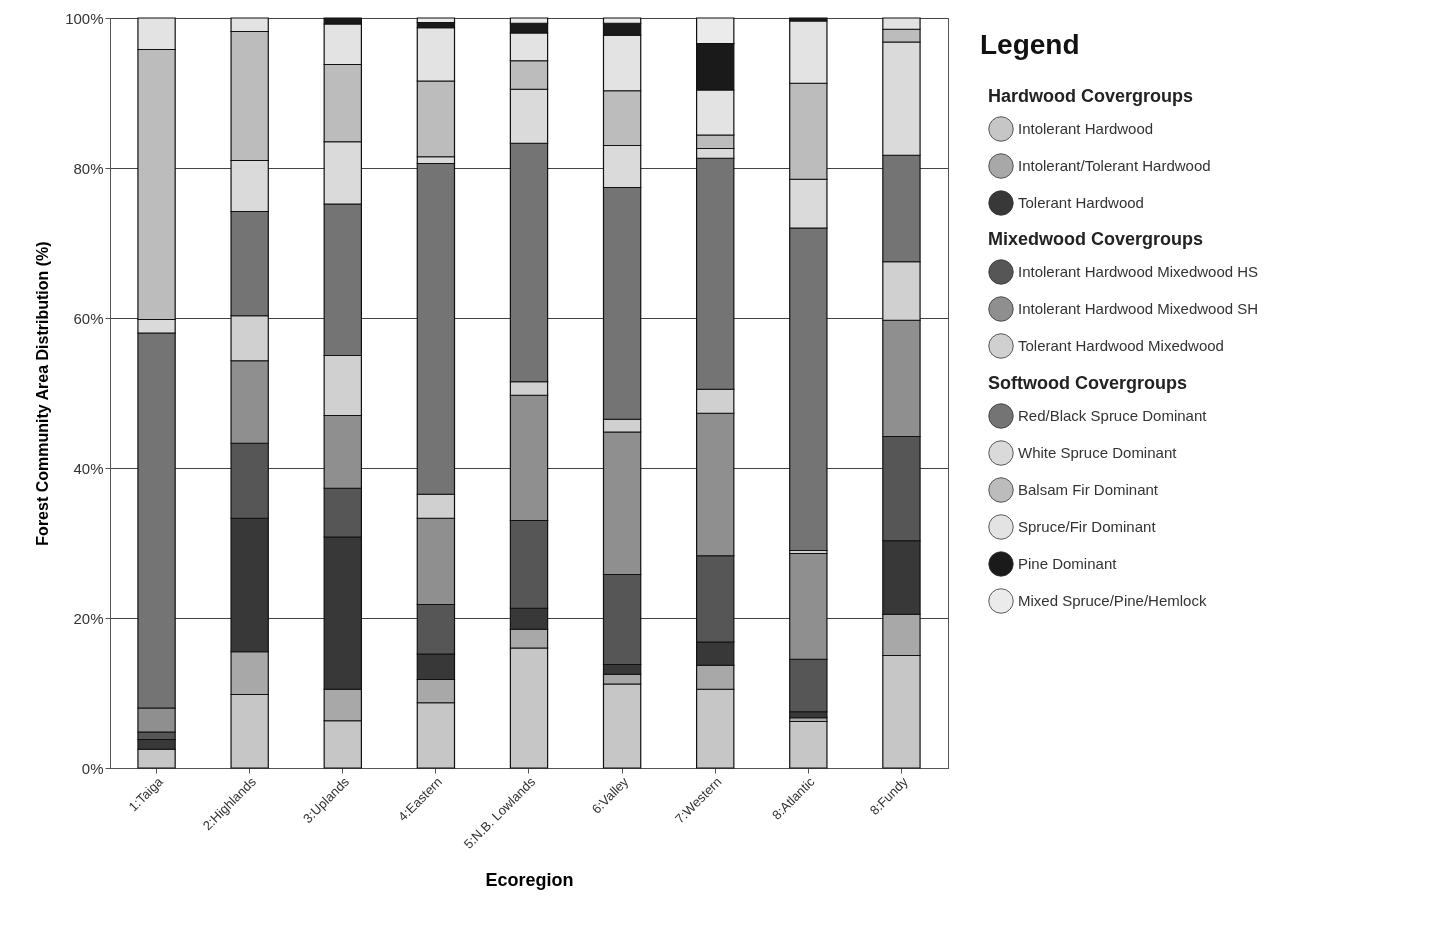 This screenshot has width=1429, height=939. I want to click on legend-title: Legend, so click(1030, 44).